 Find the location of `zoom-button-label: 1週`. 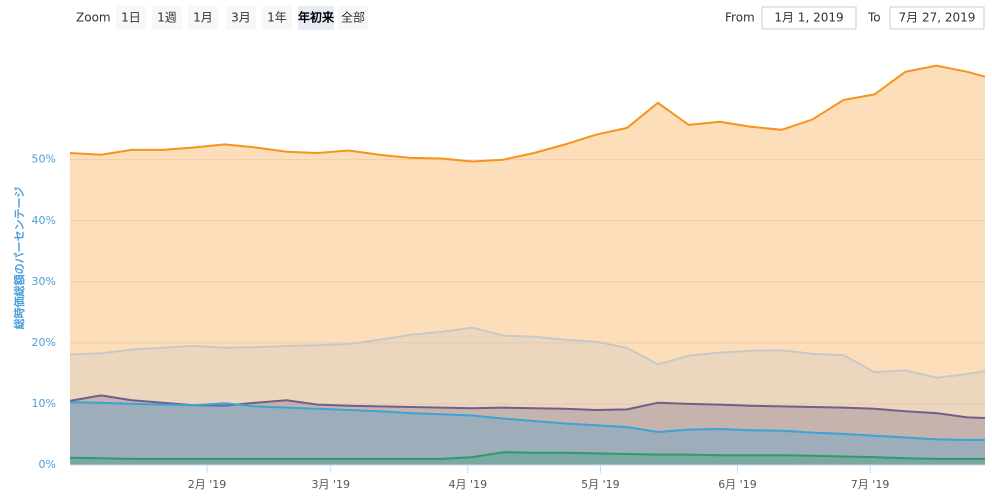

zoom-button-label: 1週 is located at coordinates (167, 18).